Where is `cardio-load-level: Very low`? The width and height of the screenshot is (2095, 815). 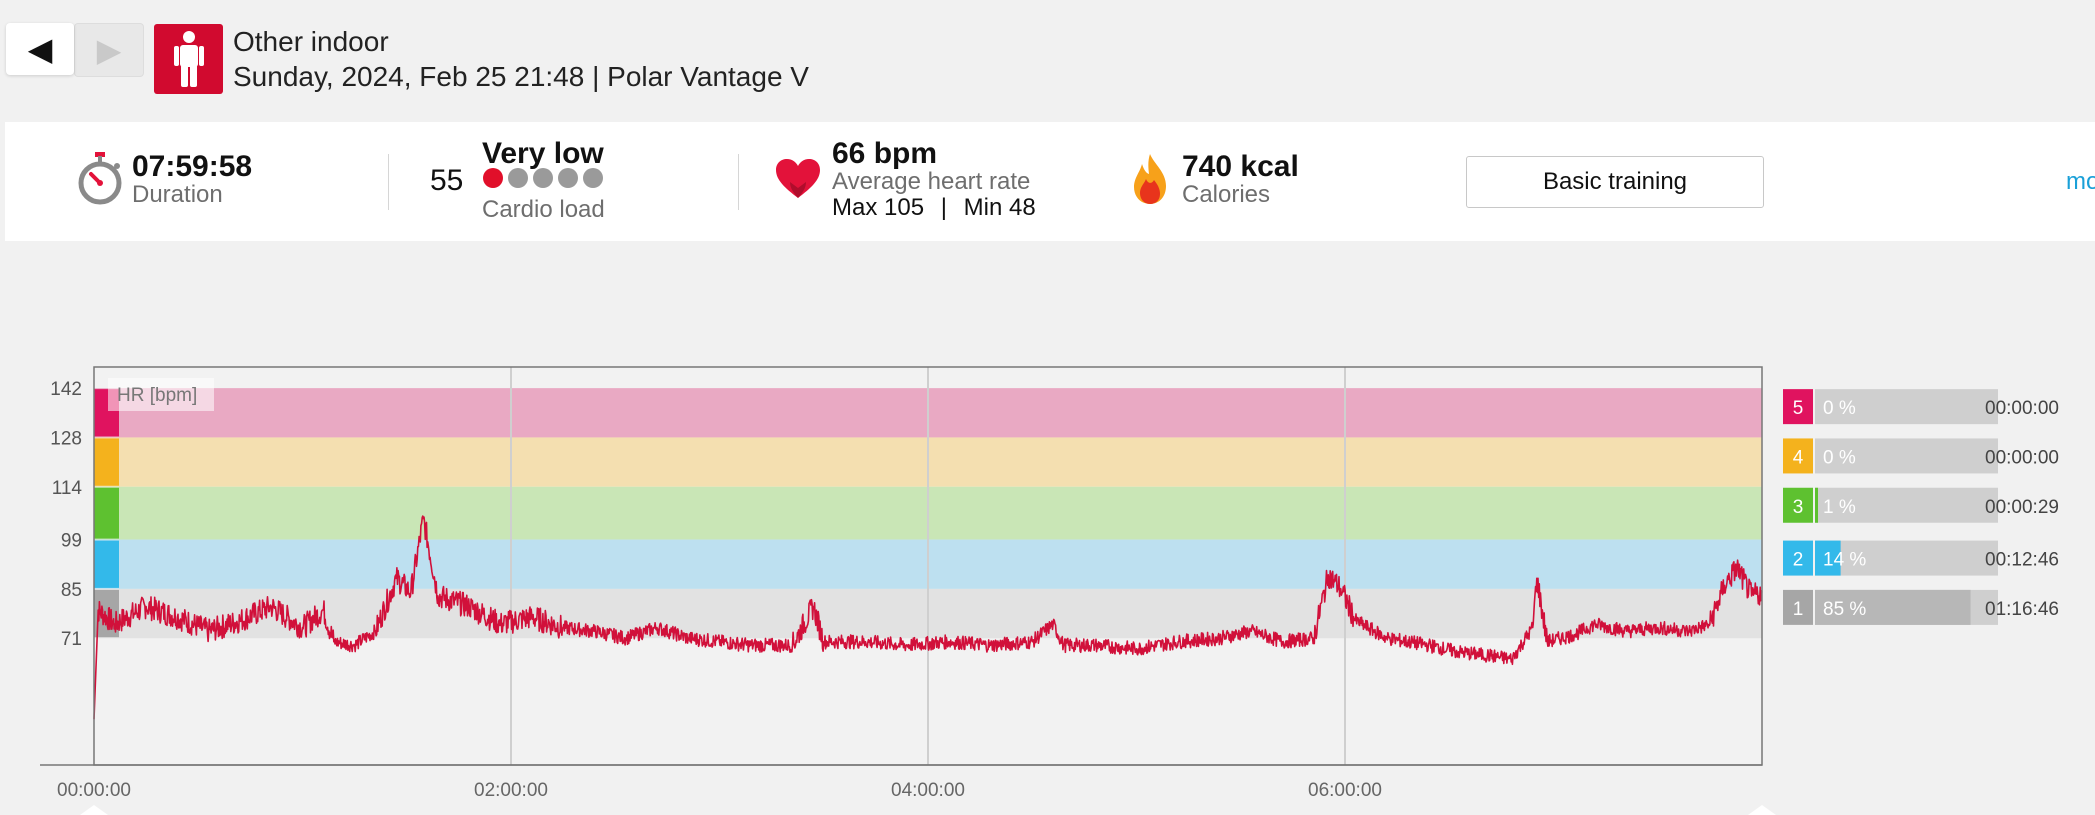
cardio-load-level: Very low is located at coordinates (543, 153).